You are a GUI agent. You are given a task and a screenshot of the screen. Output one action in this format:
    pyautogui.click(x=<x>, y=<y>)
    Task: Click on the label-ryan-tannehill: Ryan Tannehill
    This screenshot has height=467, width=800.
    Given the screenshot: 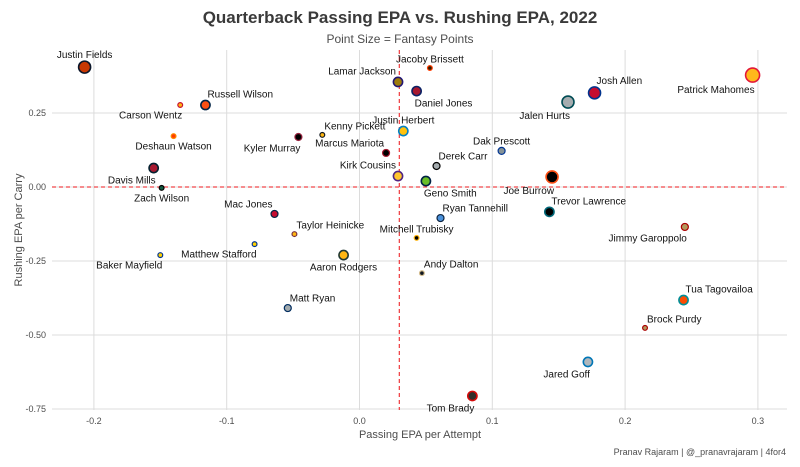 What is the action you would take?
    pyautogui.click(x=475, y=209)
    